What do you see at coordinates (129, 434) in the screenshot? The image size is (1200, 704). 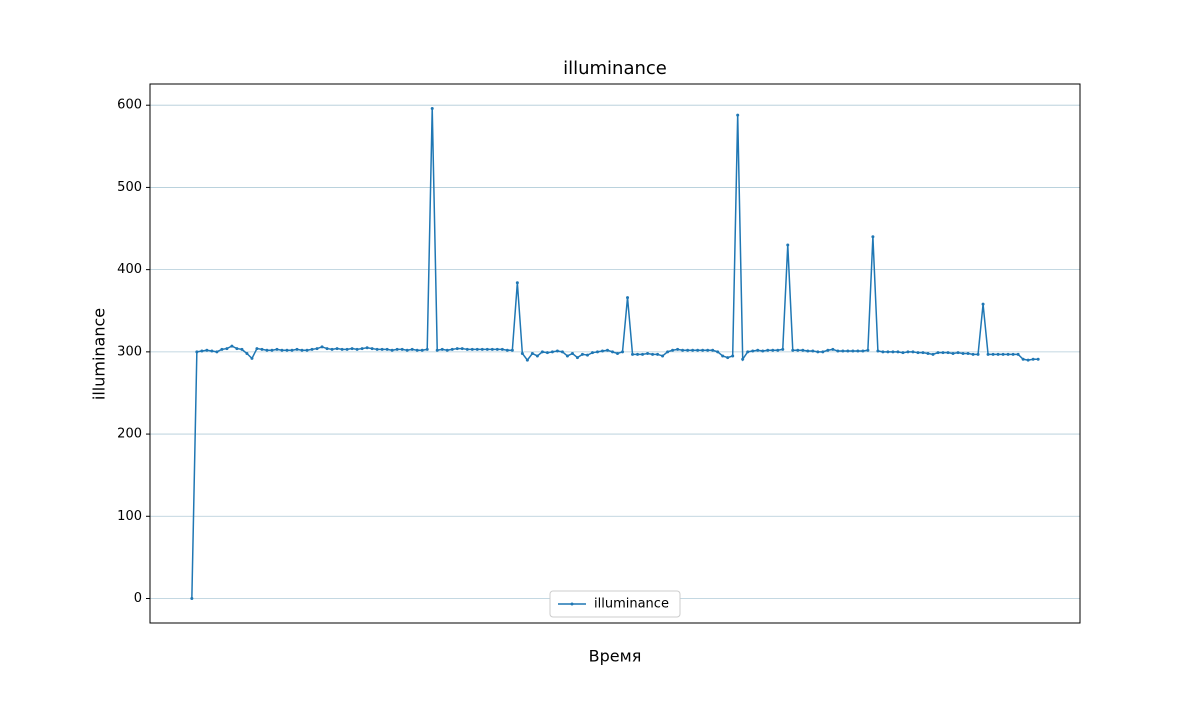 I see `y-tick-label: 200` at bounding box center [129, 434].